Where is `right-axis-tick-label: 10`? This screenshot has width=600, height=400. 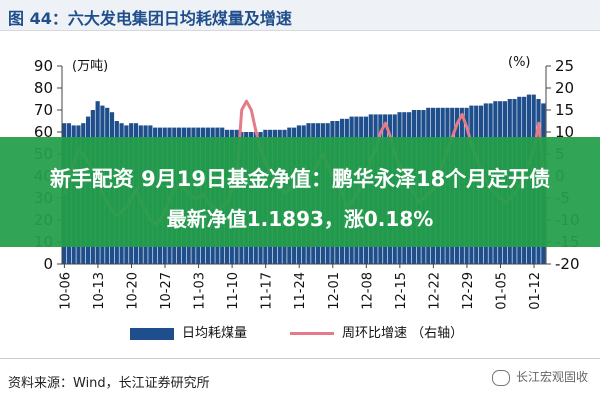 right-axis-tick-label: 10 is located at coordinates (564, 132).